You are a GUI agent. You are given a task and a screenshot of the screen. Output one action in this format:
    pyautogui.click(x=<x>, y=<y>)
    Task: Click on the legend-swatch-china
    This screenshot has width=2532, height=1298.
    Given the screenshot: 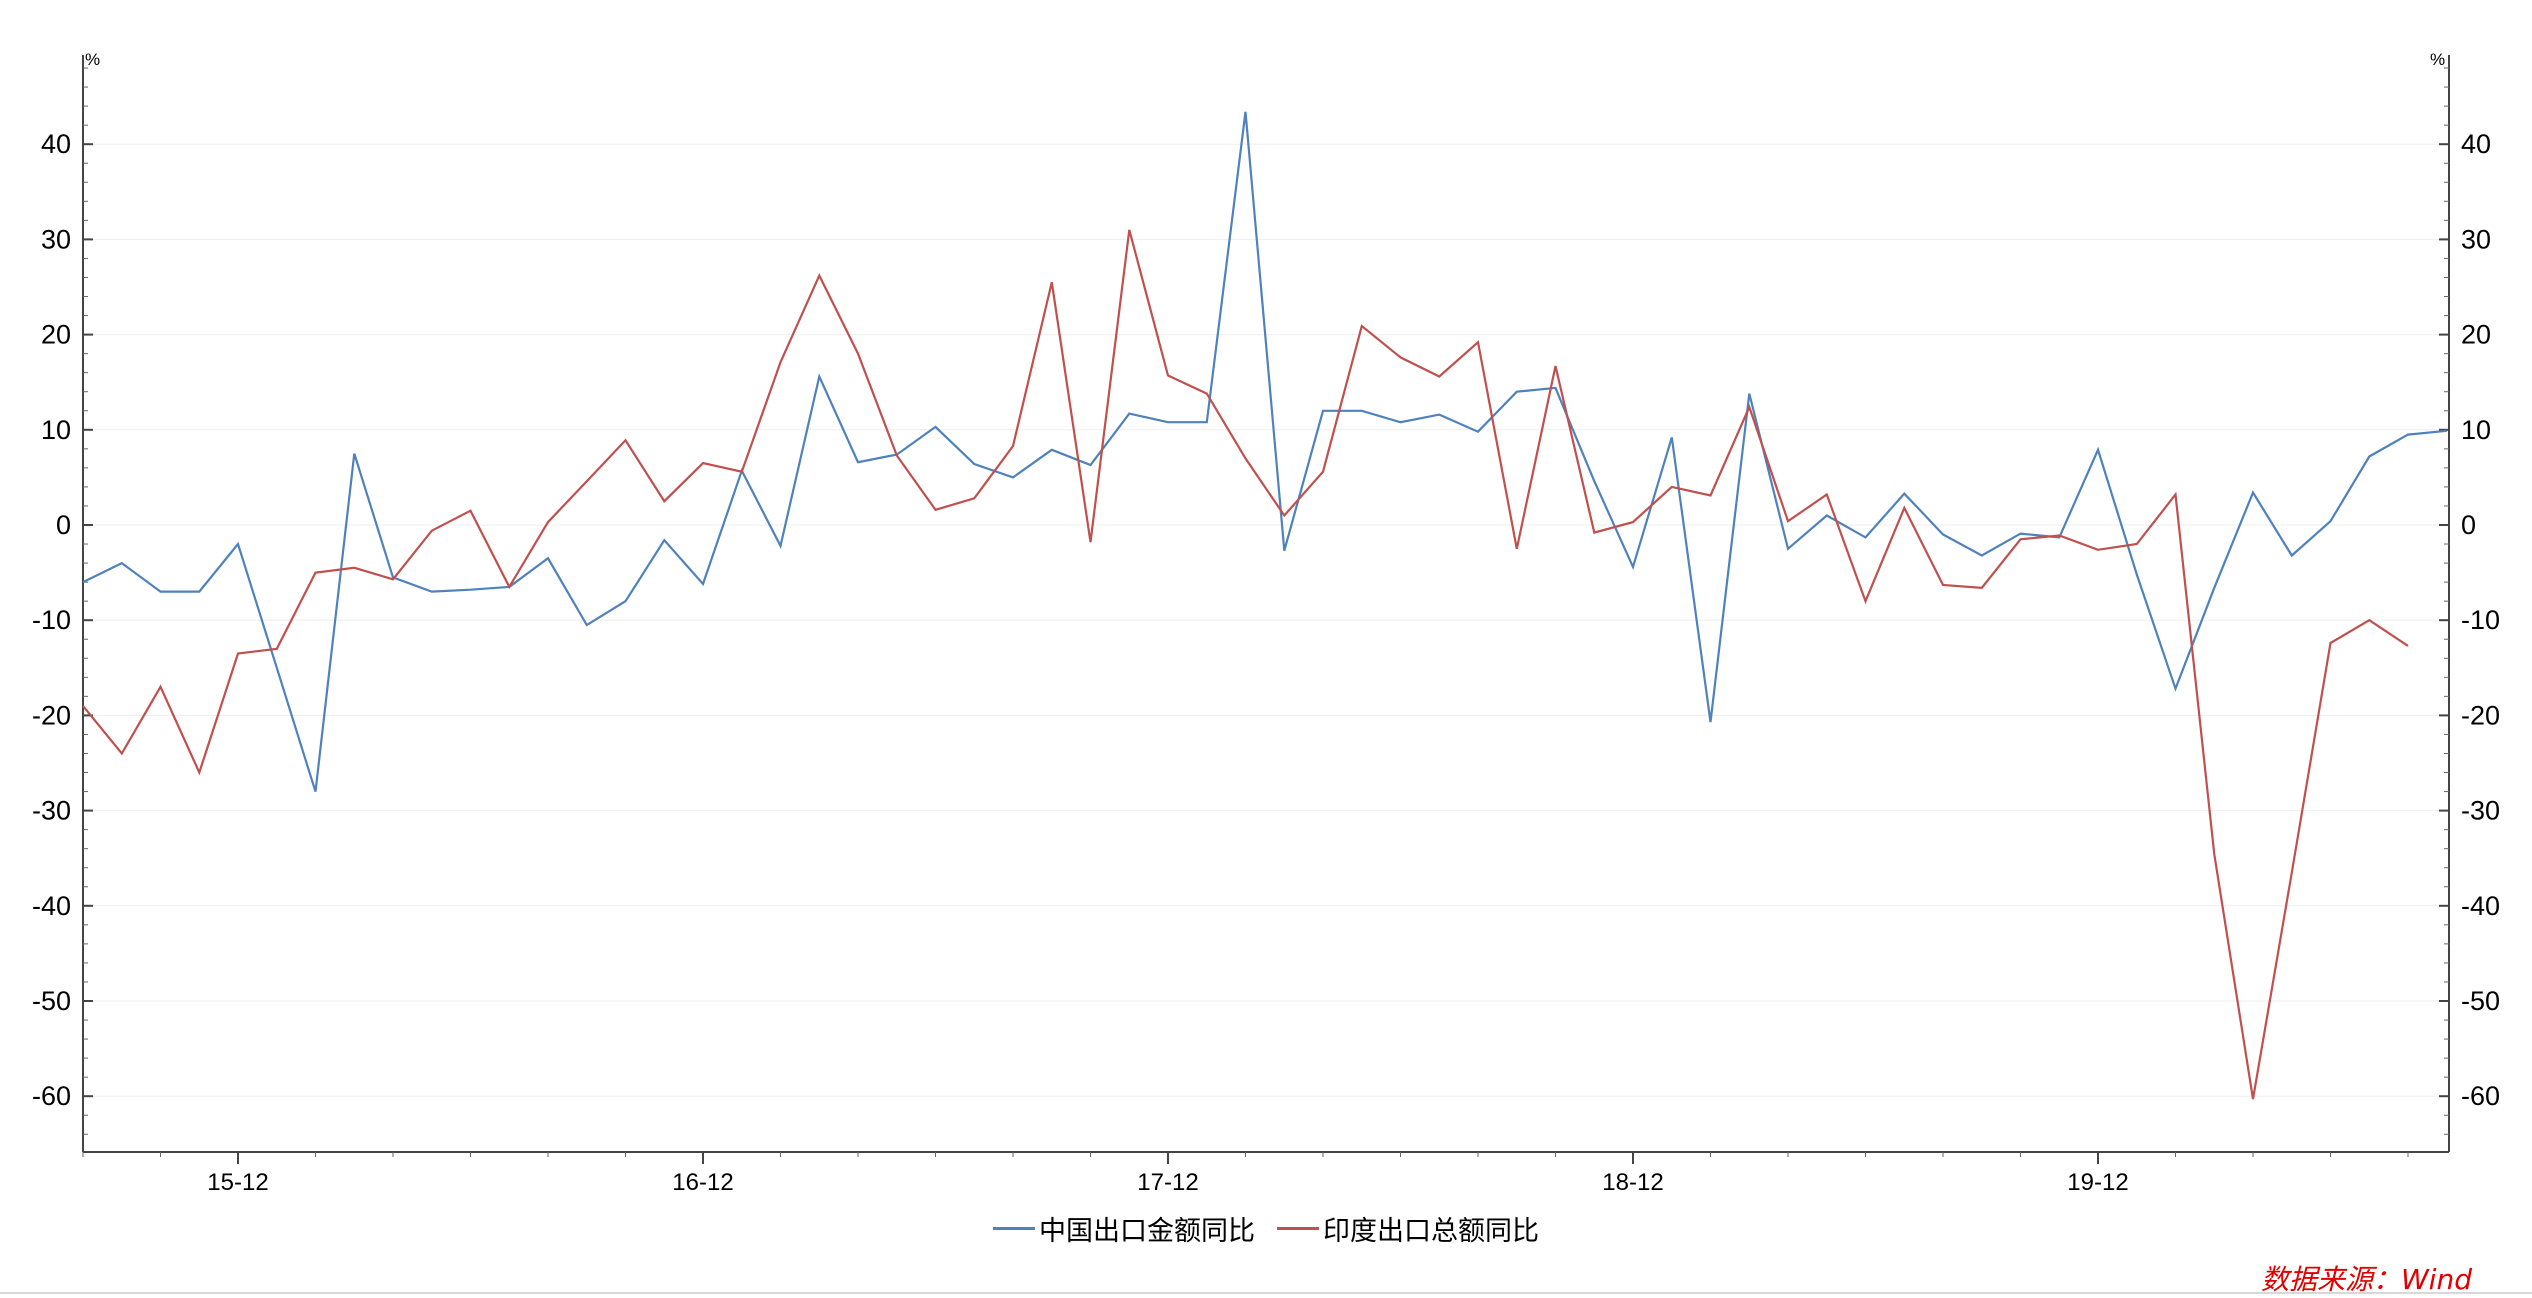 What is the action you would take?
    pyautogui.click(x=1014, y=1228)
    